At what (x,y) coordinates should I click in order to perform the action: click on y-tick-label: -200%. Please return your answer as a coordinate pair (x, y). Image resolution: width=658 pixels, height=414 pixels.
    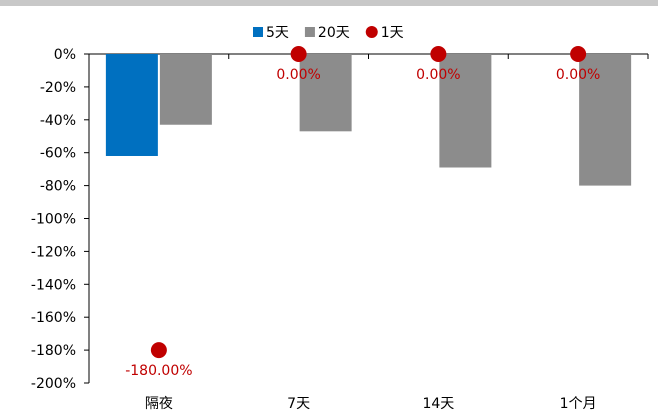
    Looking at the image, I should click on (53, 384).